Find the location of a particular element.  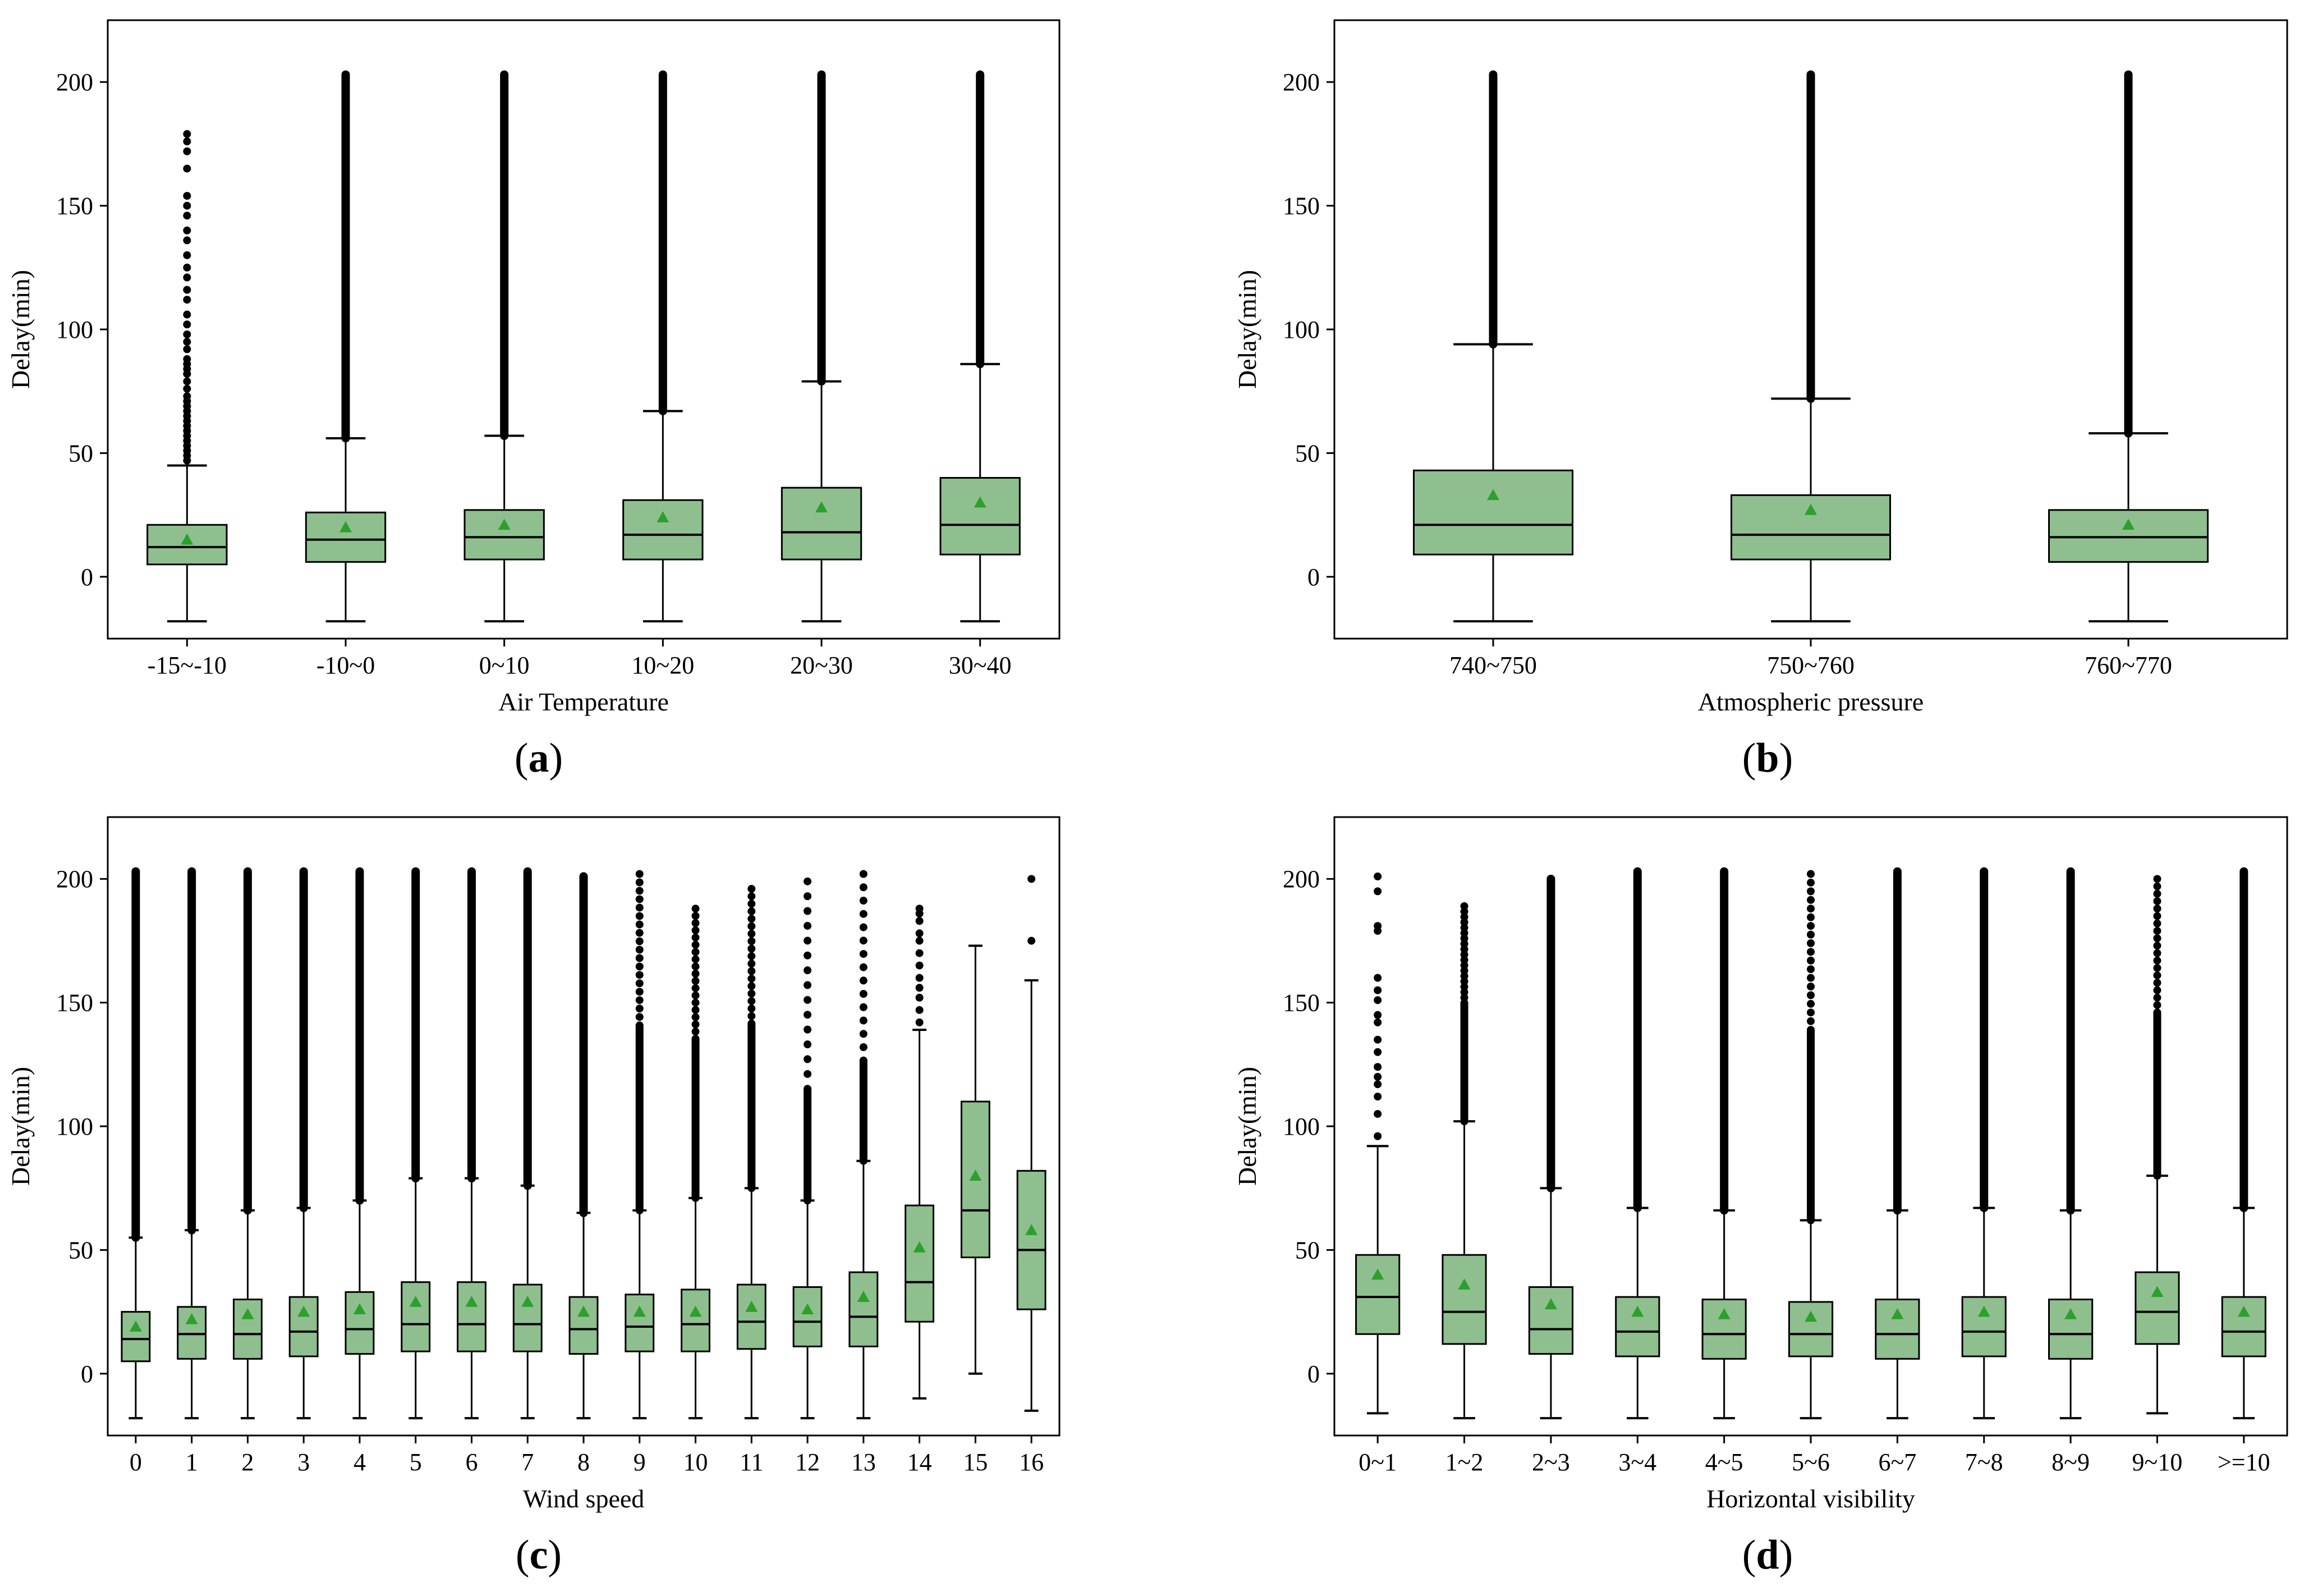

y-tick-label: 150 is located at coordinates (1302, 1003).